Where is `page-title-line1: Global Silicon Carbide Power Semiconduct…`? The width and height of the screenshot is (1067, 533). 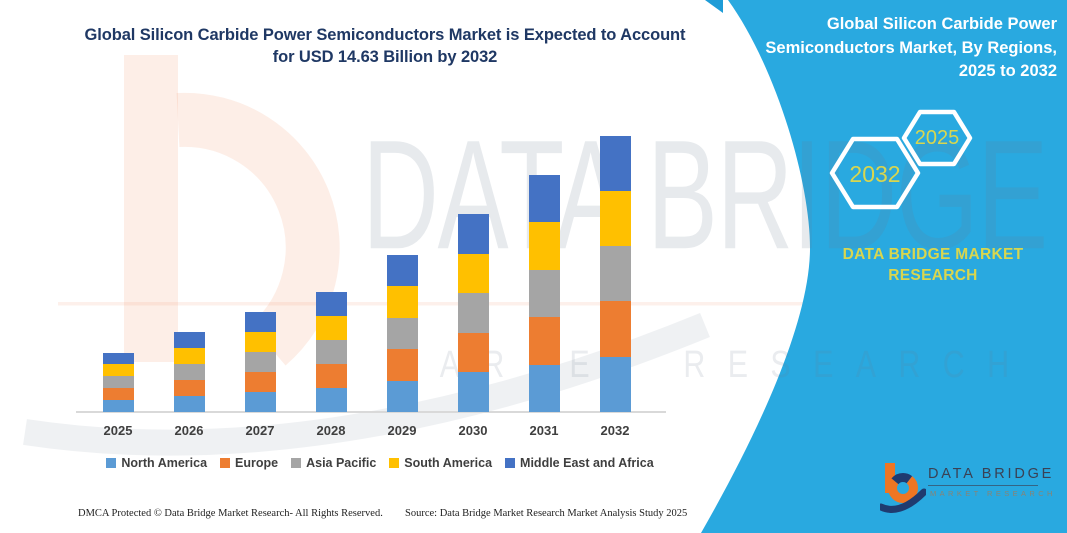 page-title-line1: Global Silicon Carbide Power Semiconduct… is located at coordinates (385, 35).